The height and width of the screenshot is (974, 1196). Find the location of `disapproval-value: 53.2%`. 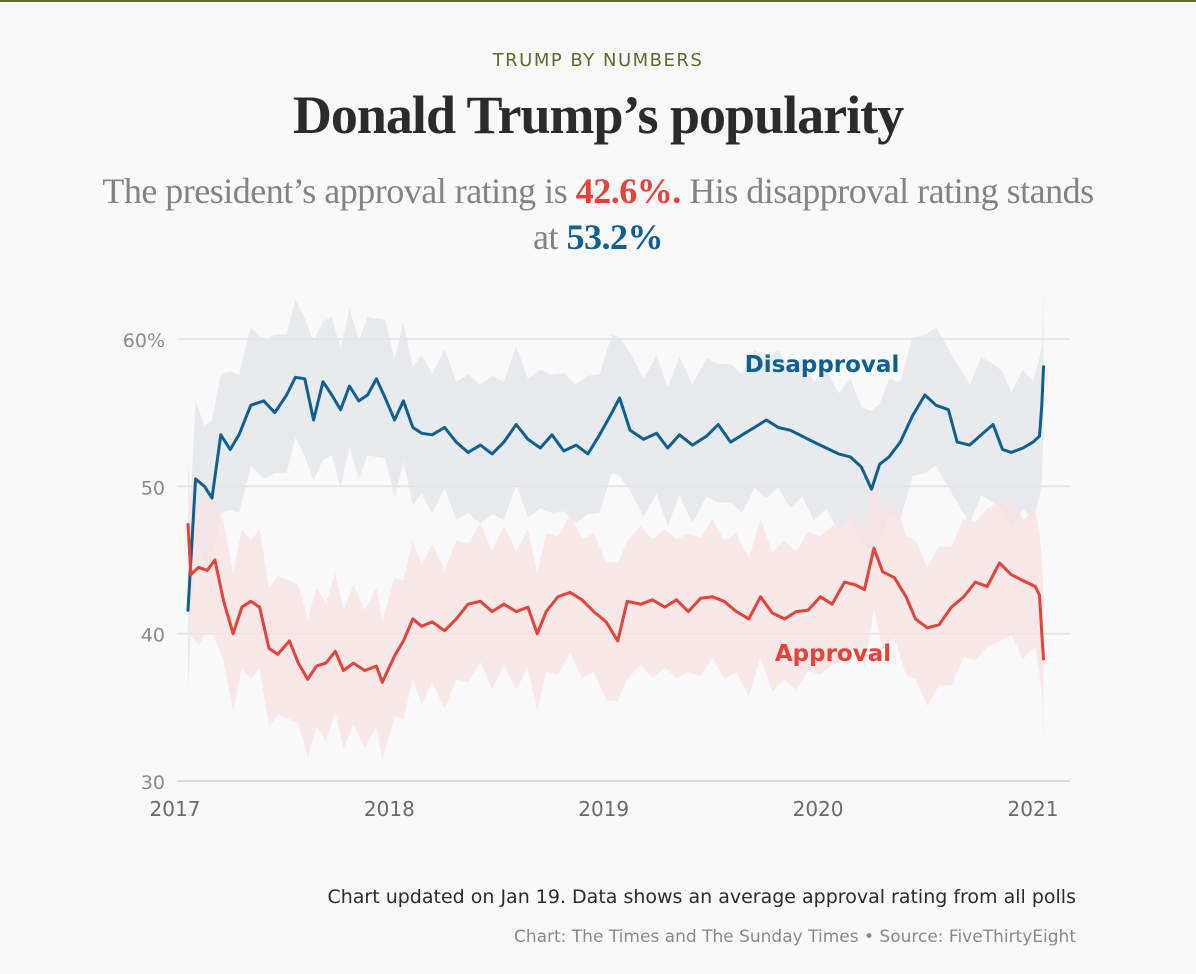

disapproval-value: 53.2% is located at coordinates (614, 237).